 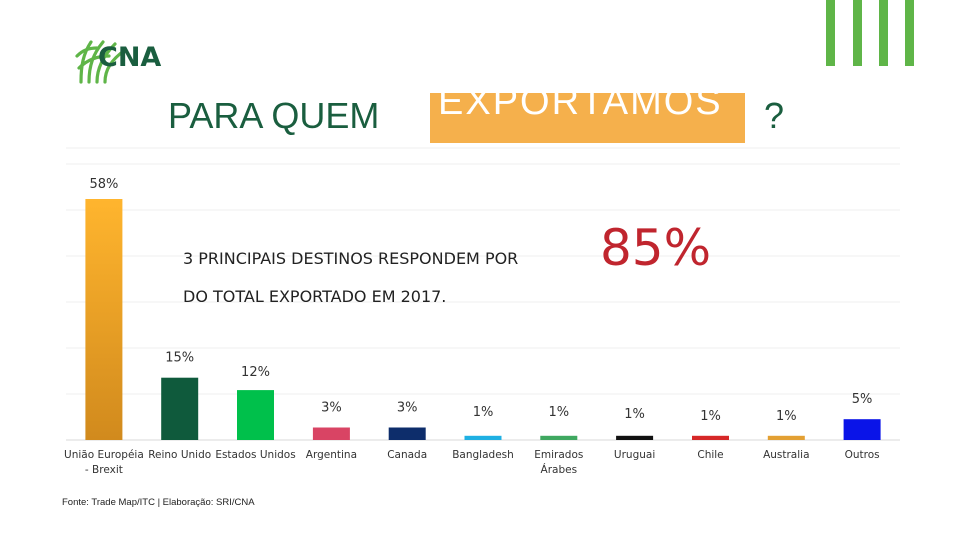 I want to click on category-label: Emirados Árabes, so click(x=558, y=462).